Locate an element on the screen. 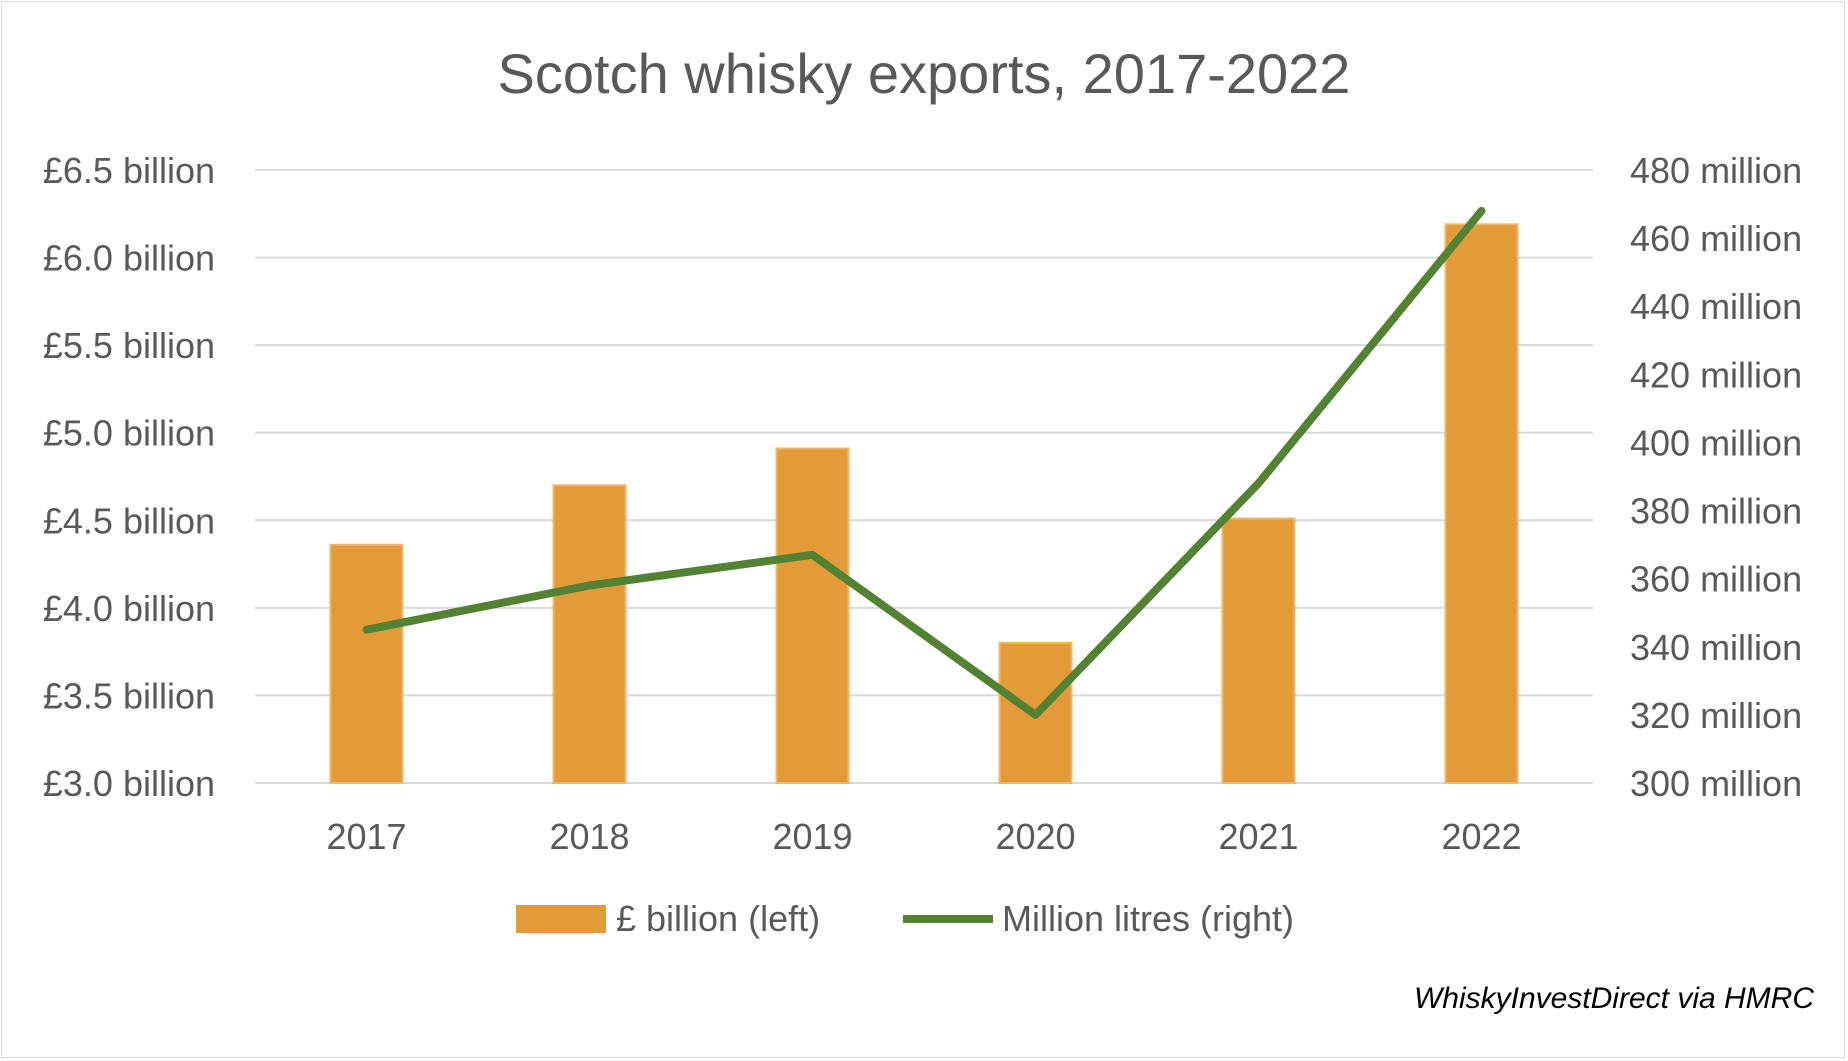 This screenshot has height=1061, width=1848. left-tick-label: £3.0 billion is located at coordinates (129, 783).